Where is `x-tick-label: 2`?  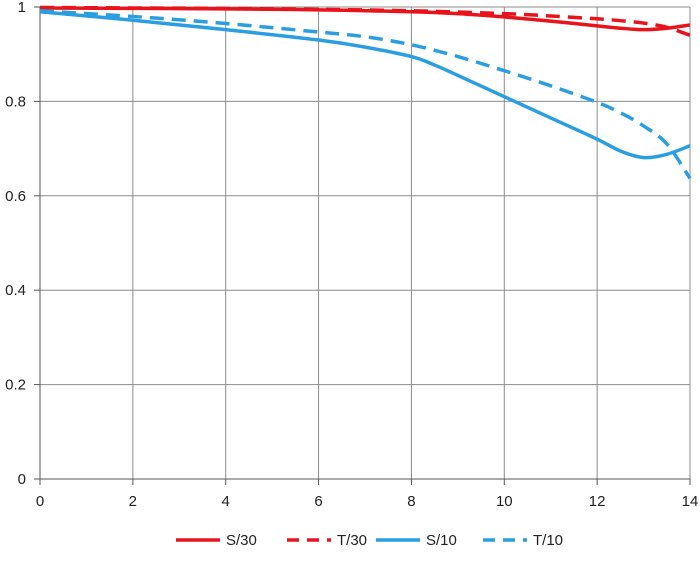 x-tick-label: 2 is located at coordinates (133, 501).